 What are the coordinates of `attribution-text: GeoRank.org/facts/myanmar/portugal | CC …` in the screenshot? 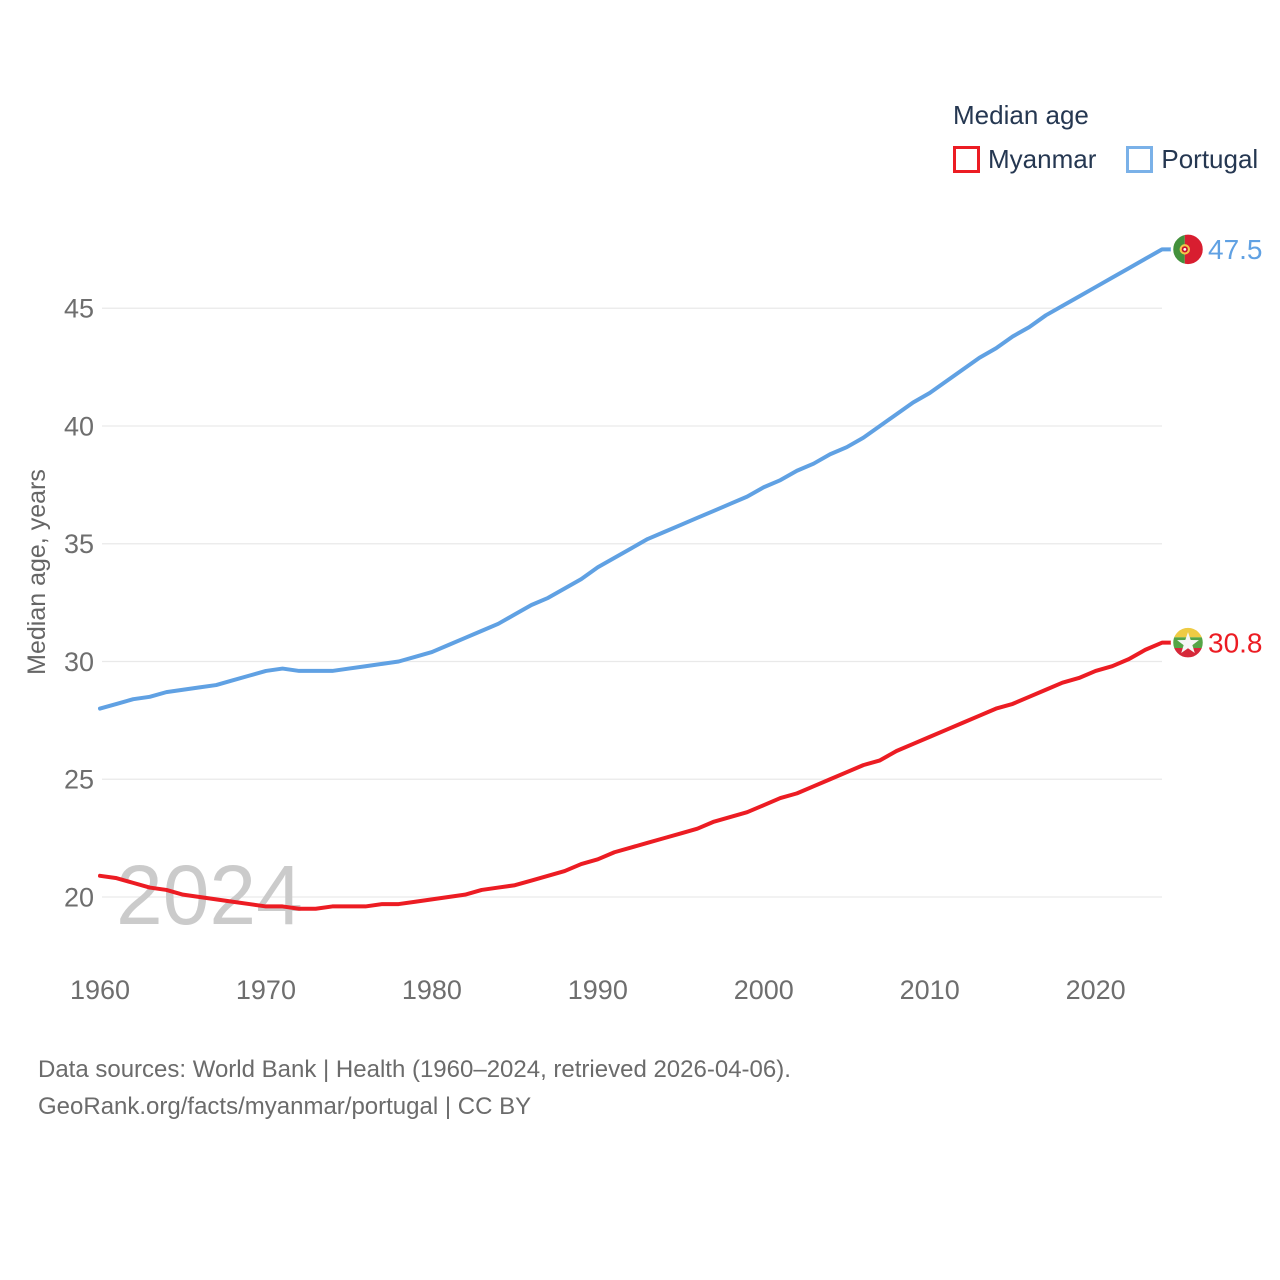 It's located at (285, 1106).